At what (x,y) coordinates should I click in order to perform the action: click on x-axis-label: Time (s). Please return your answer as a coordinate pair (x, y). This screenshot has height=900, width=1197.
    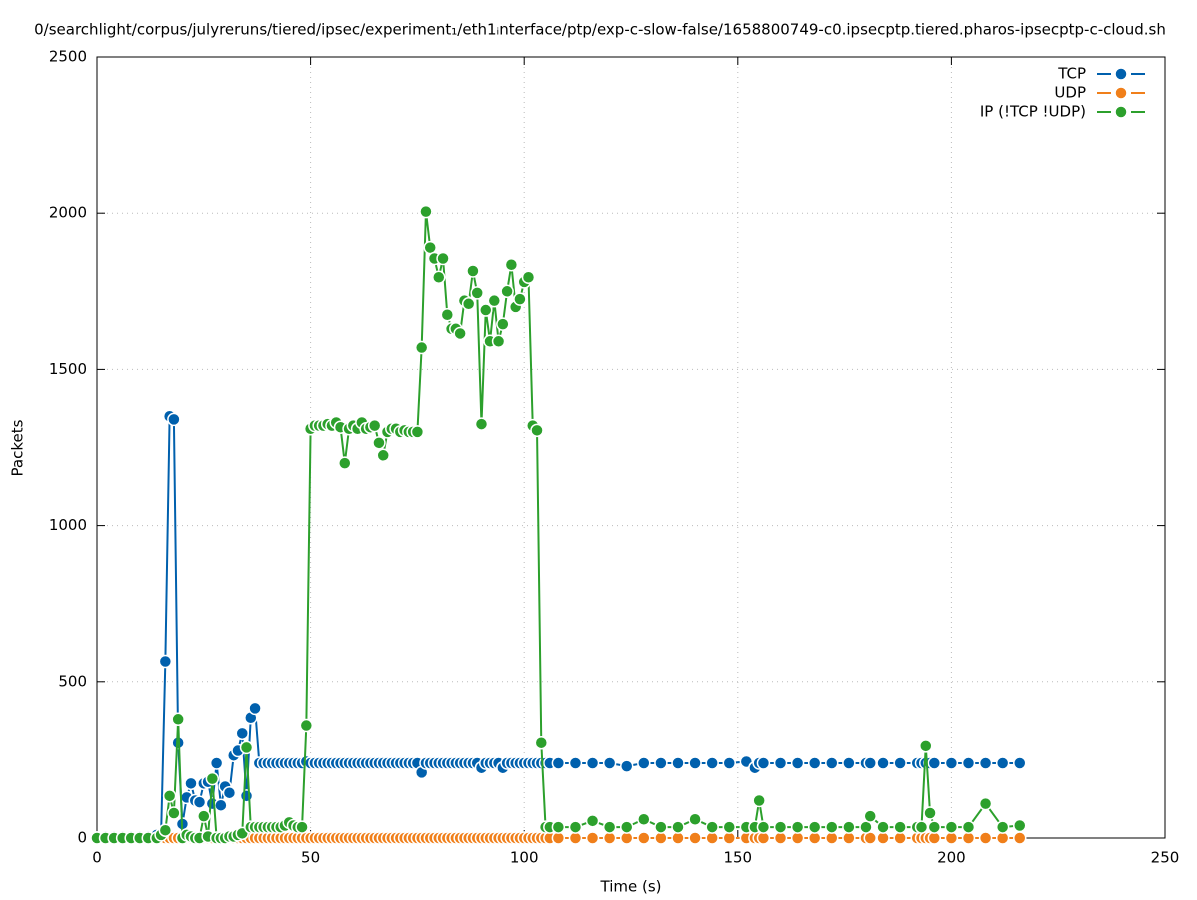
    Looking at the image, I should click on (631, 887).